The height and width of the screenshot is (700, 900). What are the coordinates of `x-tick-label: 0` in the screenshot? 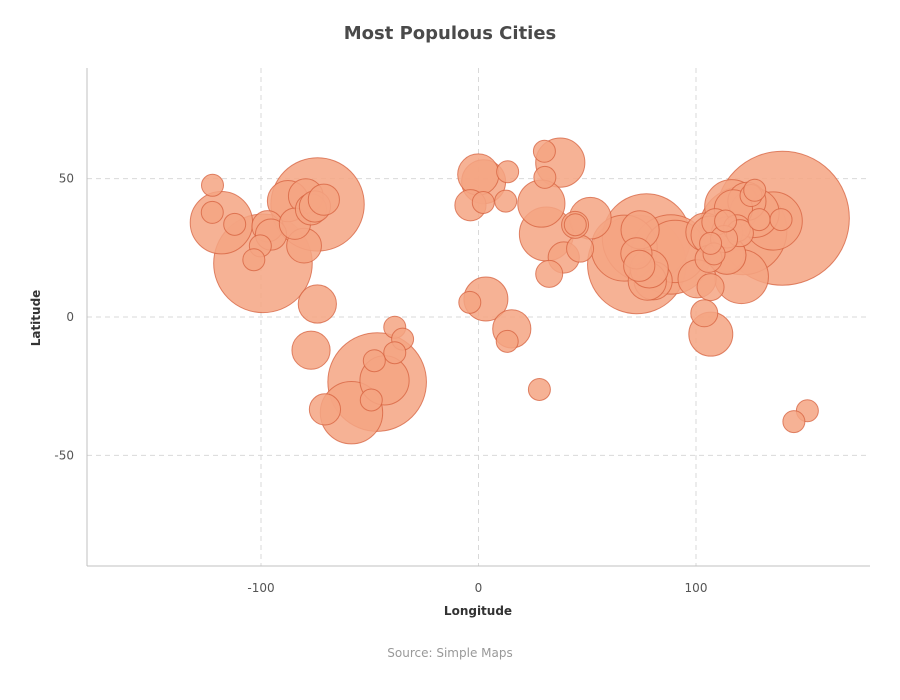 It's located at (479, 588).